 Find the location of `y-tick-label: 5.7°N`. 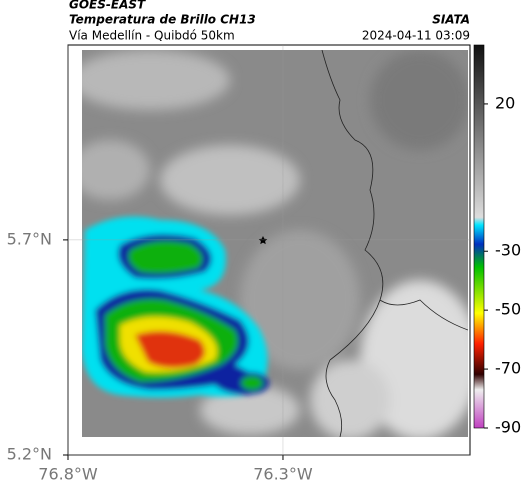

y-tick-label: 5.7°N is located at coordinates (29, 238).